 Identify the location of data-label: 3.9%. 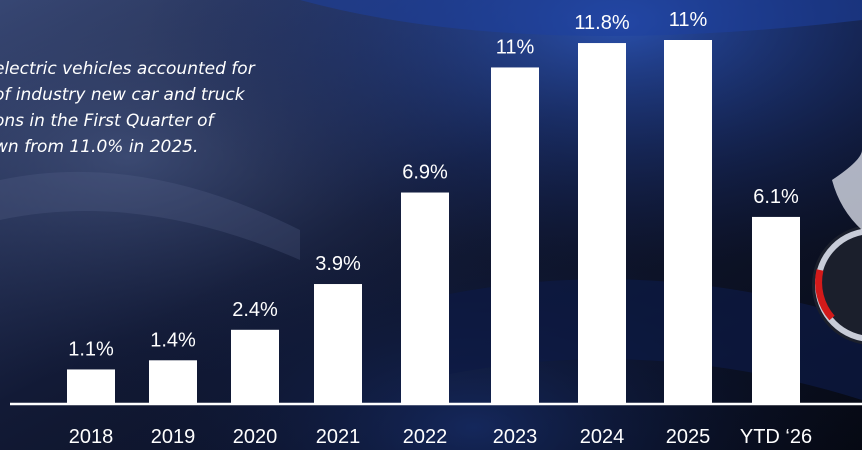
(338, 264).